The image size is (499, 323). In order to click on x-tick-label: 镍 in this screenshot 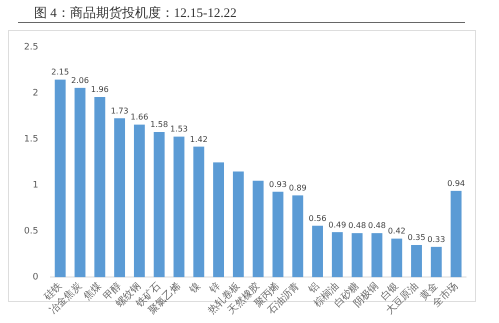, I will do `click(194, 288)`.